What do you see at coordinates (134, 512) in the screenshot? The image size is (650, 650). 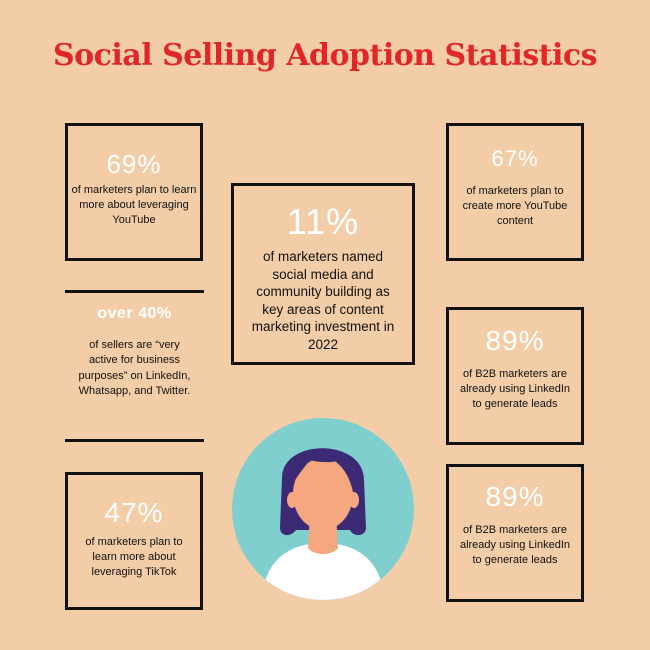 I see `stat-value: 47%` at bounding box center [134, 512].